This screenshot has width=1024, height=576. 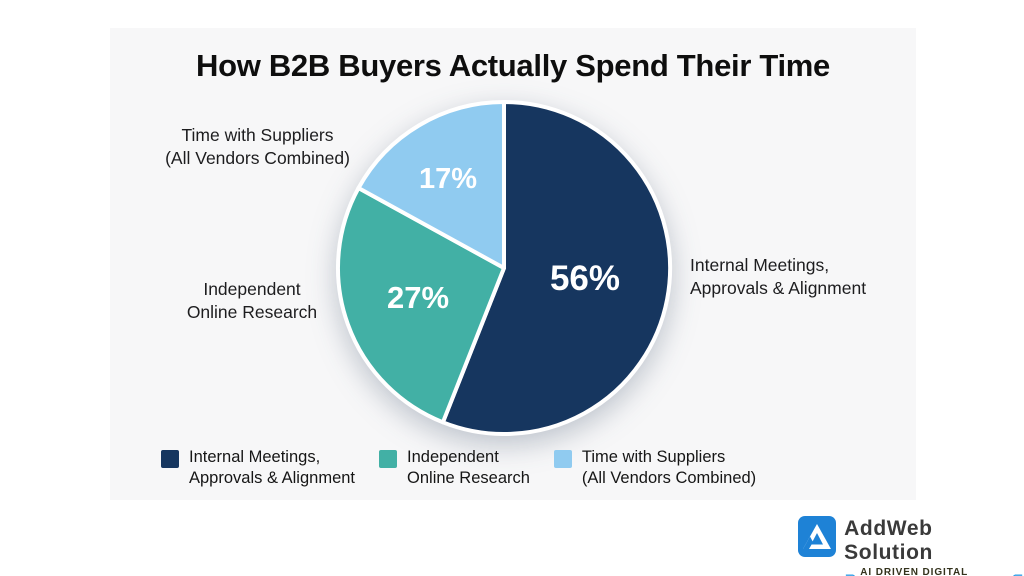 What do you see at coordinates (272, 468) in the screenshot?
I see `legend-label: Internal Meetings, Approvals & Alignment` at bounding box center [272, 468].